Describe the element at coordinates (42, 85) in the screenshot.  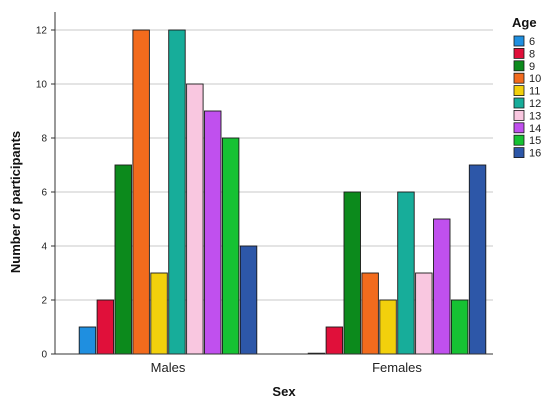
I see `y-tick-label: 10` at that location.